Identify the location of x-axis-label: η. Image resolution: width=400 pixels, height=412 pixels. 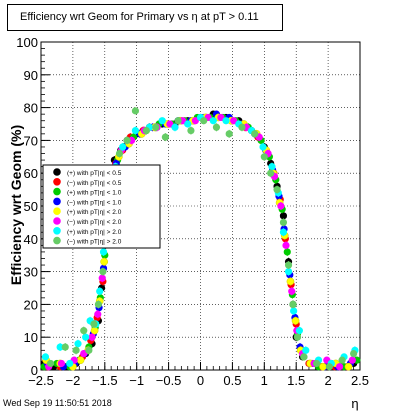
(354, 403).